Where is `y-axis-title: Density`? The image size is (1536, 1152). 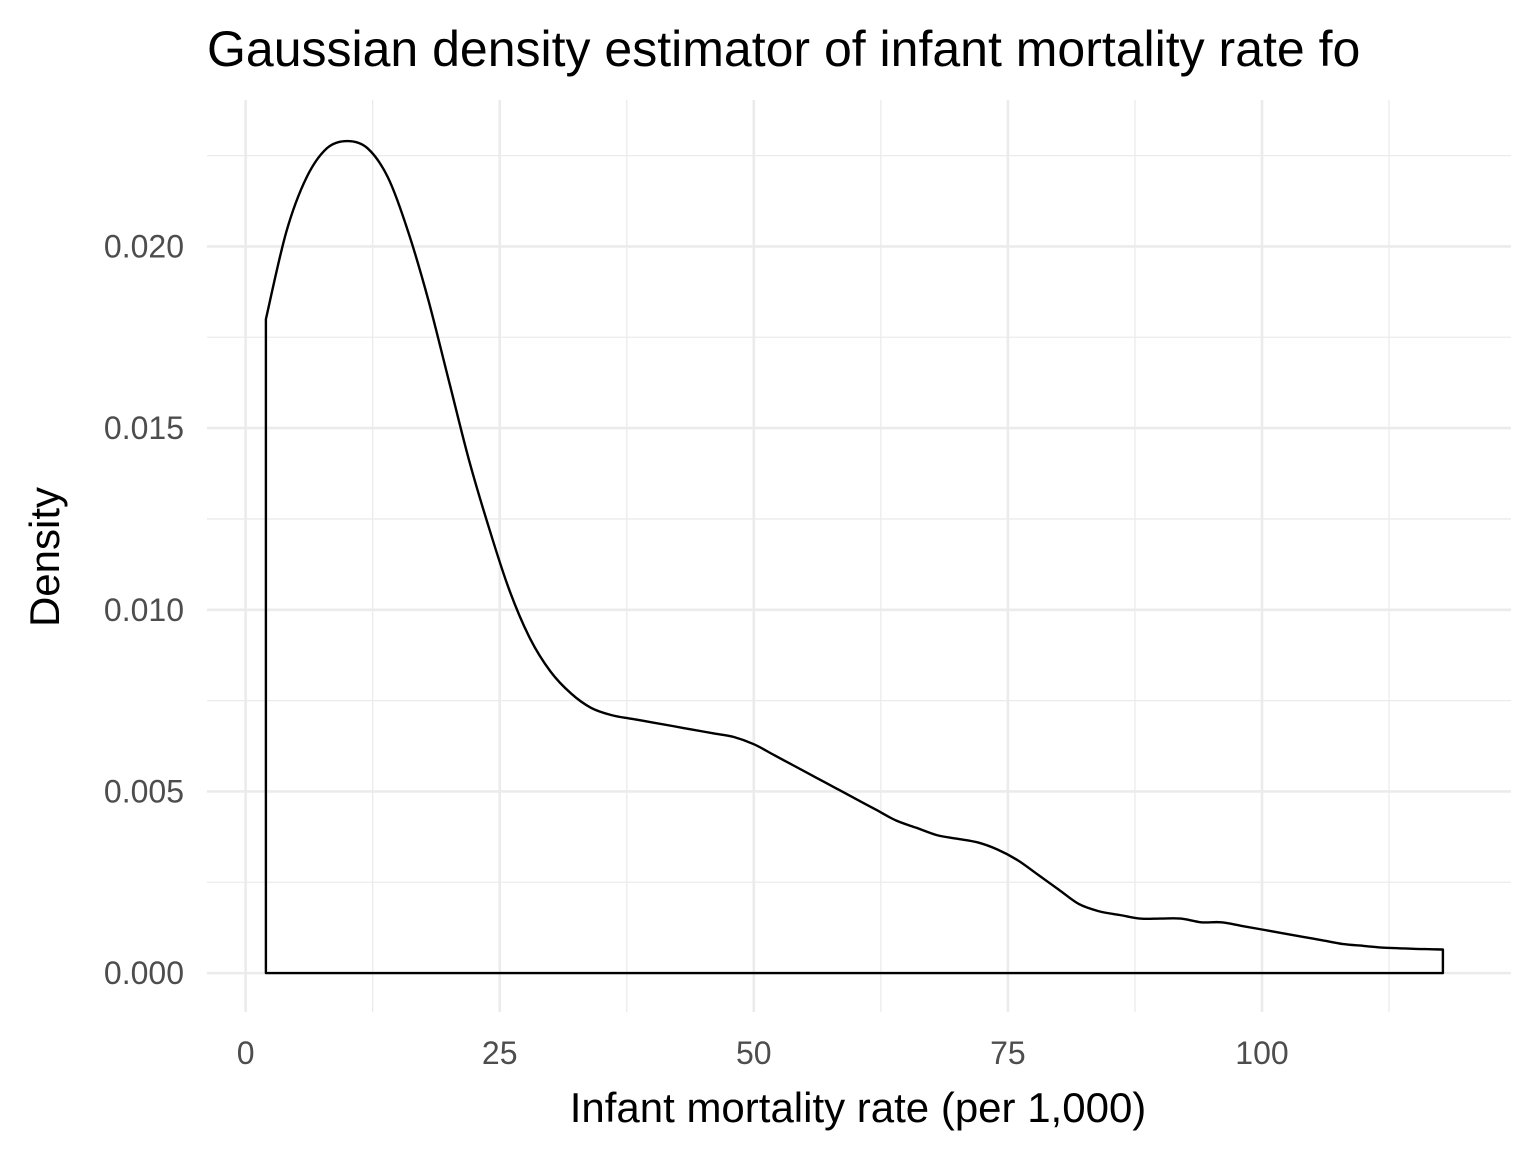
y-axis-title: Density is located at coordinates (44, 557).